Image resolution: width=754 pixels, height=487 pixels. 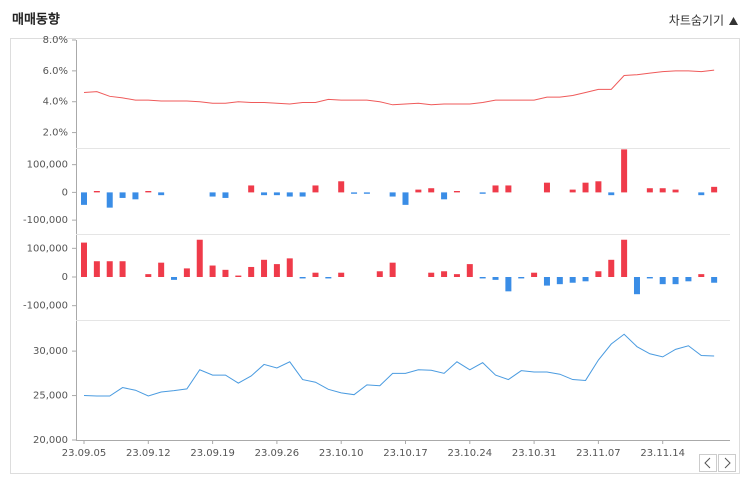 I want to click on x-tick-label: 23.09.05, so click(x=84, y=453).